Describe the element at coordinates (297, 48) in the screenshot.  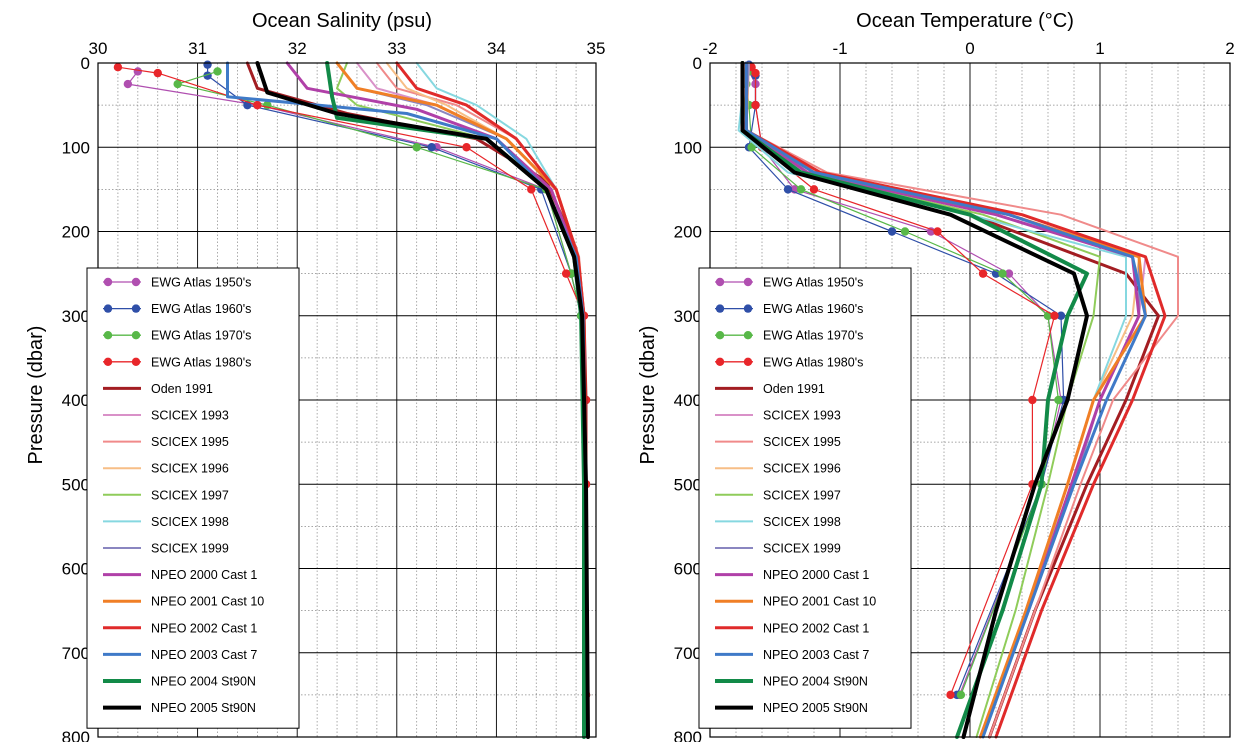
I see `x-tick-label: 32` at that location.